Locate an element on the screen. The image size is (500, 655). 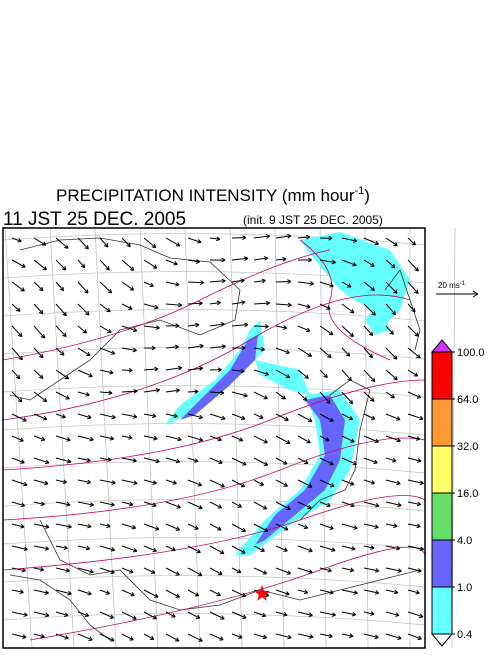
colorbar-label: 16.0 is located at coordinates (467, 494).